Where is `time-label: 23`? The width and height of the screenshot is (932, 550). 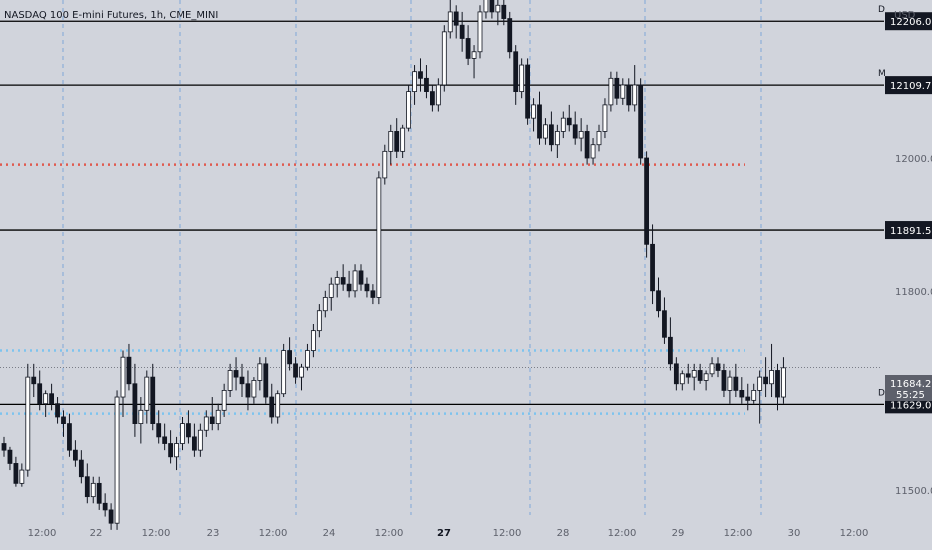
time-label: 23 is located at coordinates (213, 533).